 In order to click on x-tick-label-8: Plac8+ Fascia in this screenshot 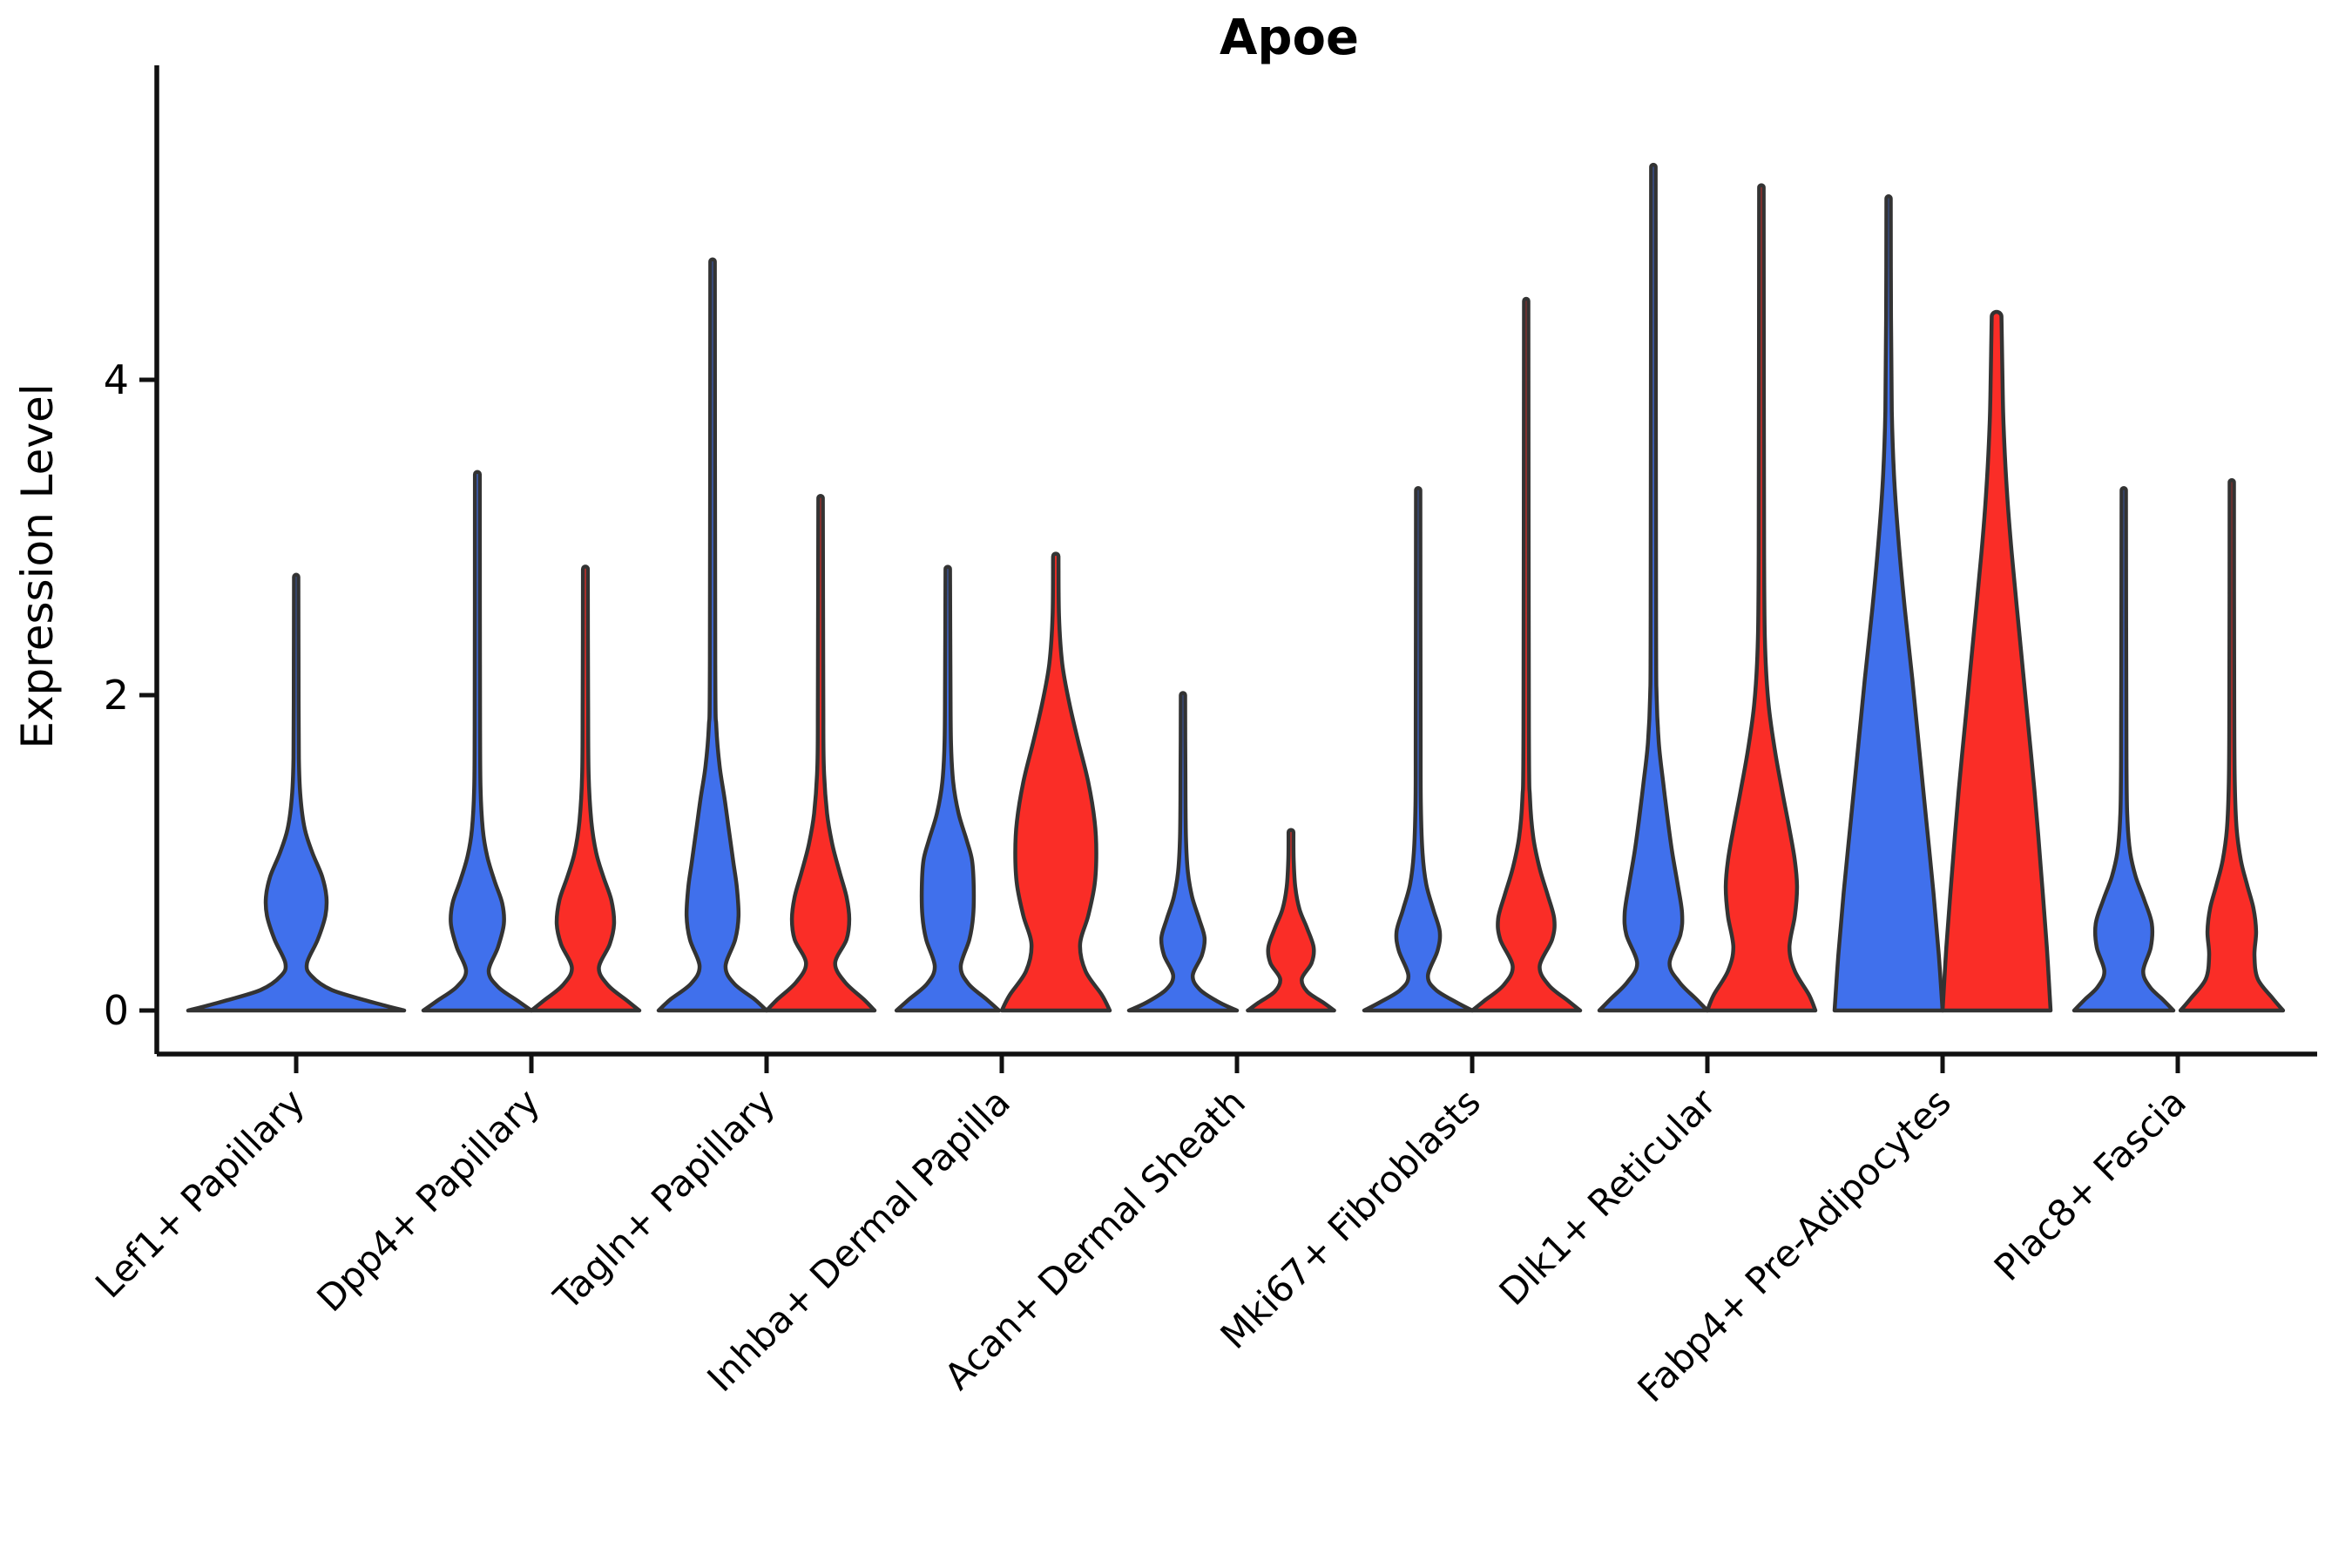, I will do `click(2090, 1184)`.